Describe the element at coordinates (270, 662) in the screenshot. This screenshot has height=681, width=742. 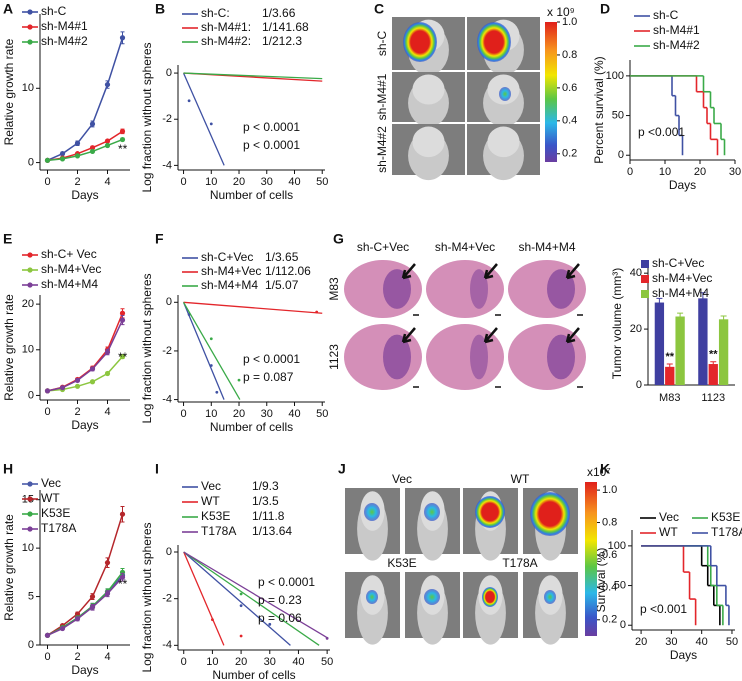
I see `x-tick-label: 30` at that location.